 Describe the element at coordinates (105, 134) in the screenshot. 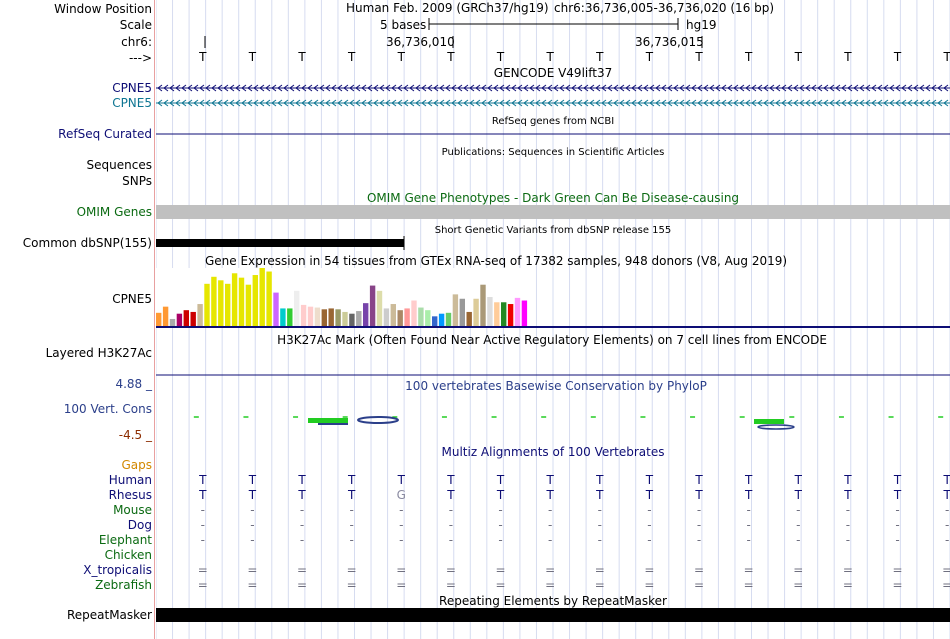

I see `refseq-label: RefSeq Curated` at that location.